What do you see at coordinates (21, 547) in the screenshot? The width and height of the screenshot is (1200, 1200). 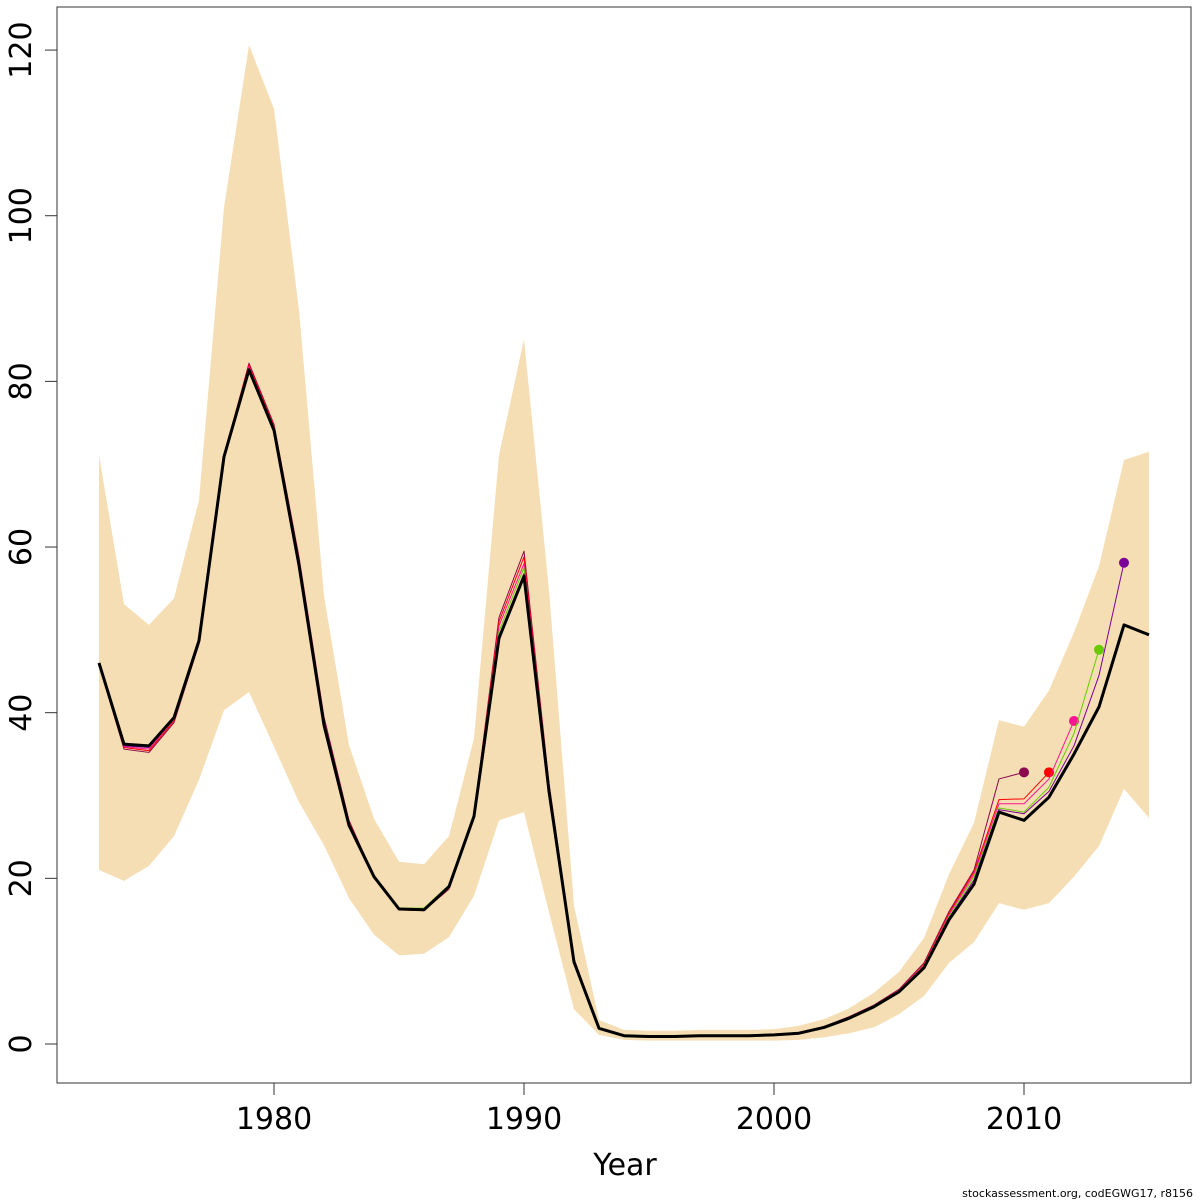 I see `y-tick-label: 60` at bounding box center [21, 547].